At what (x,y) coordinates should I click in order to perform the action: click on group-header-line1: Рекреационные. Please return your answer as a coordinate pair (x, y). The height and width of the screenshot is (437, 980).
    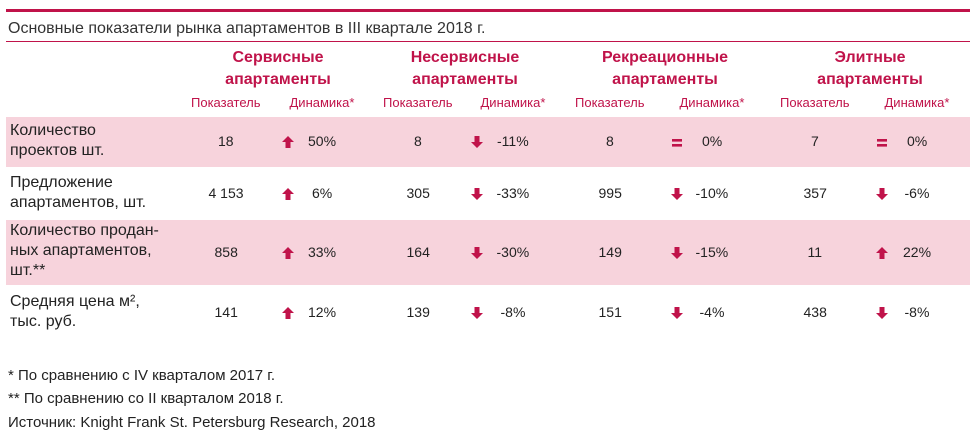
    Looking at the image, I should click on (665, 57).